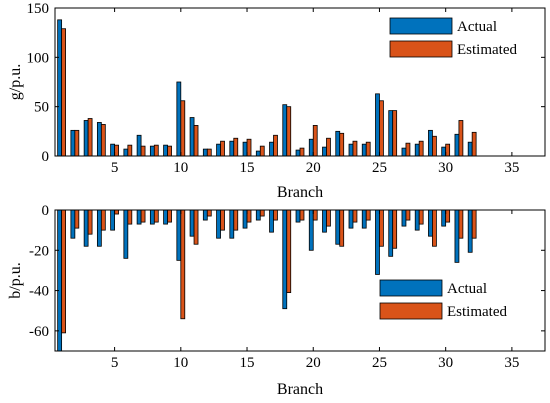 The height and width of the screenshot is (403, 550). I want to click on y-tick-label: 50, so click(41, 108).